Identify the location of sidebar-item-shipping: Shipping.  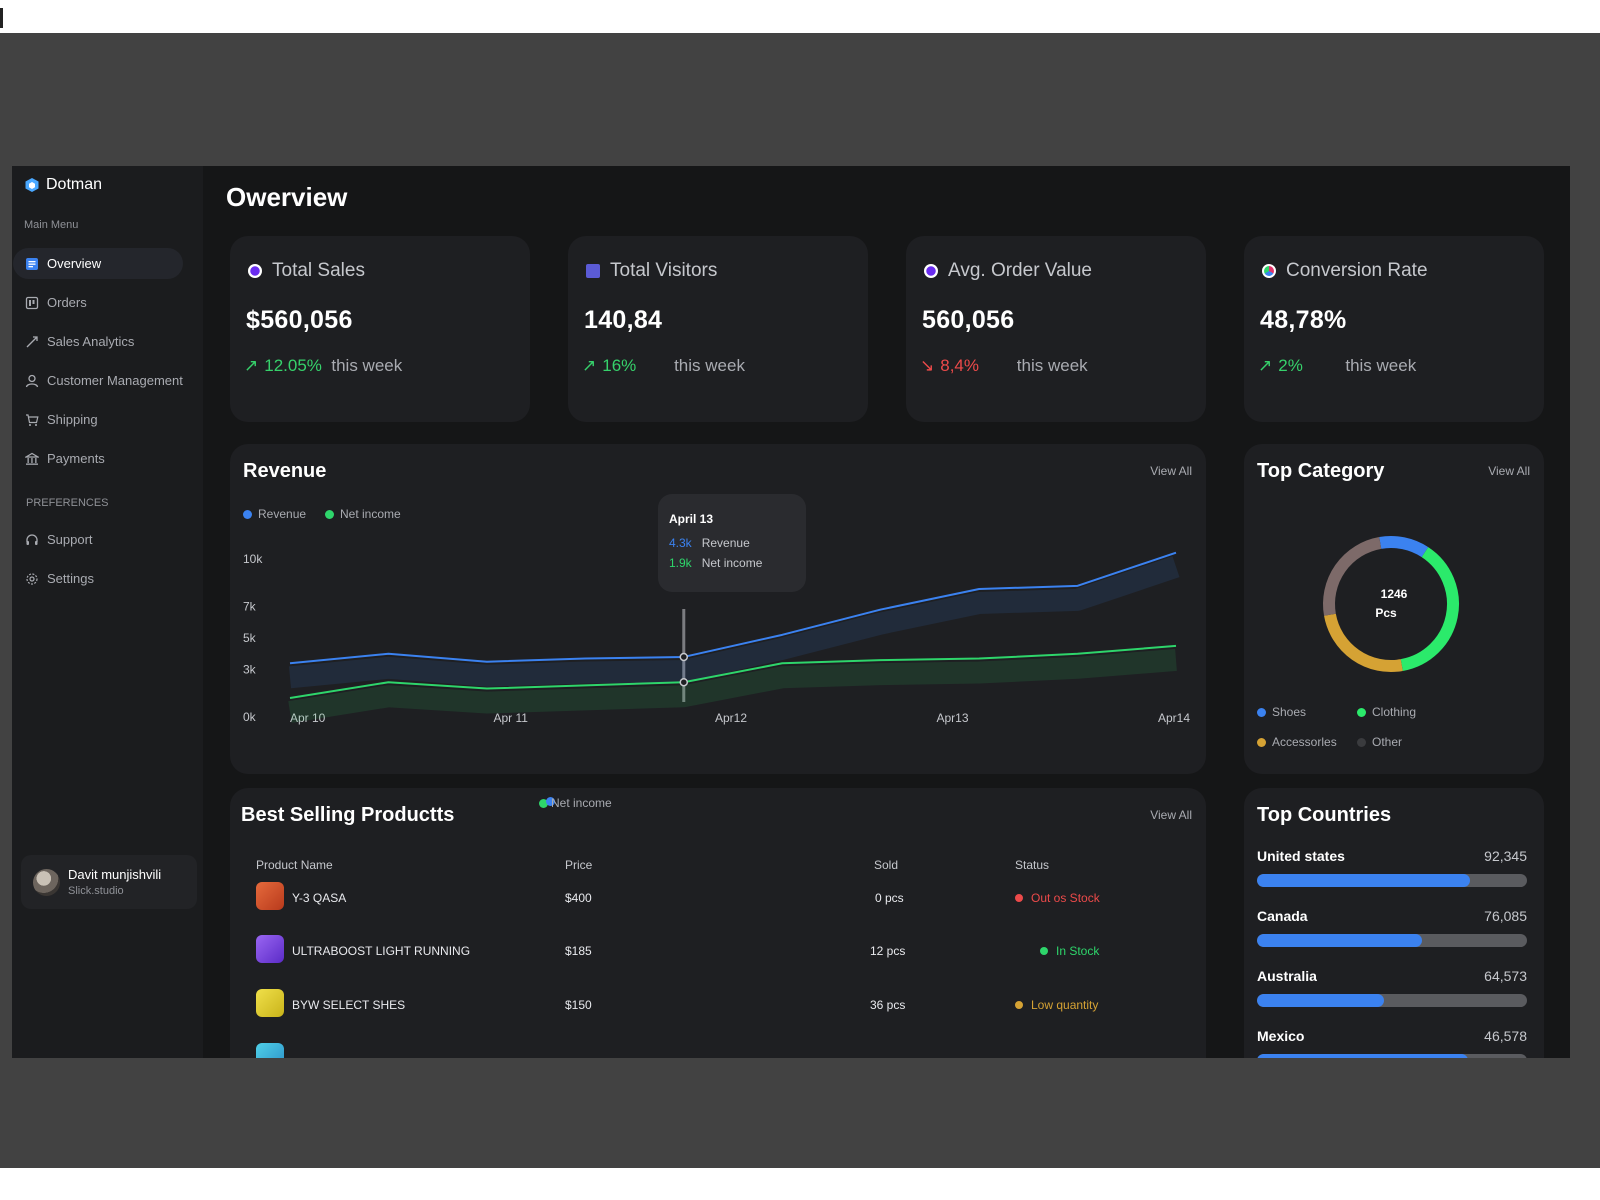
(98, 419).